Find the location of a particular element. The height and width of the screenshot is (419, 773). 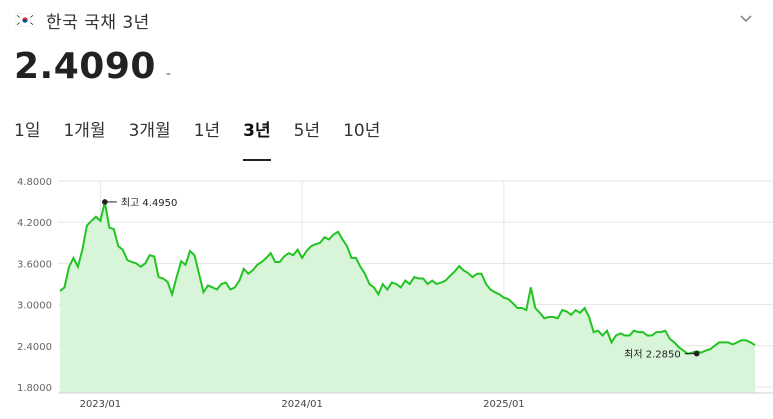

y-tick-label: 4.2000 is located at coordinates (34, 223).